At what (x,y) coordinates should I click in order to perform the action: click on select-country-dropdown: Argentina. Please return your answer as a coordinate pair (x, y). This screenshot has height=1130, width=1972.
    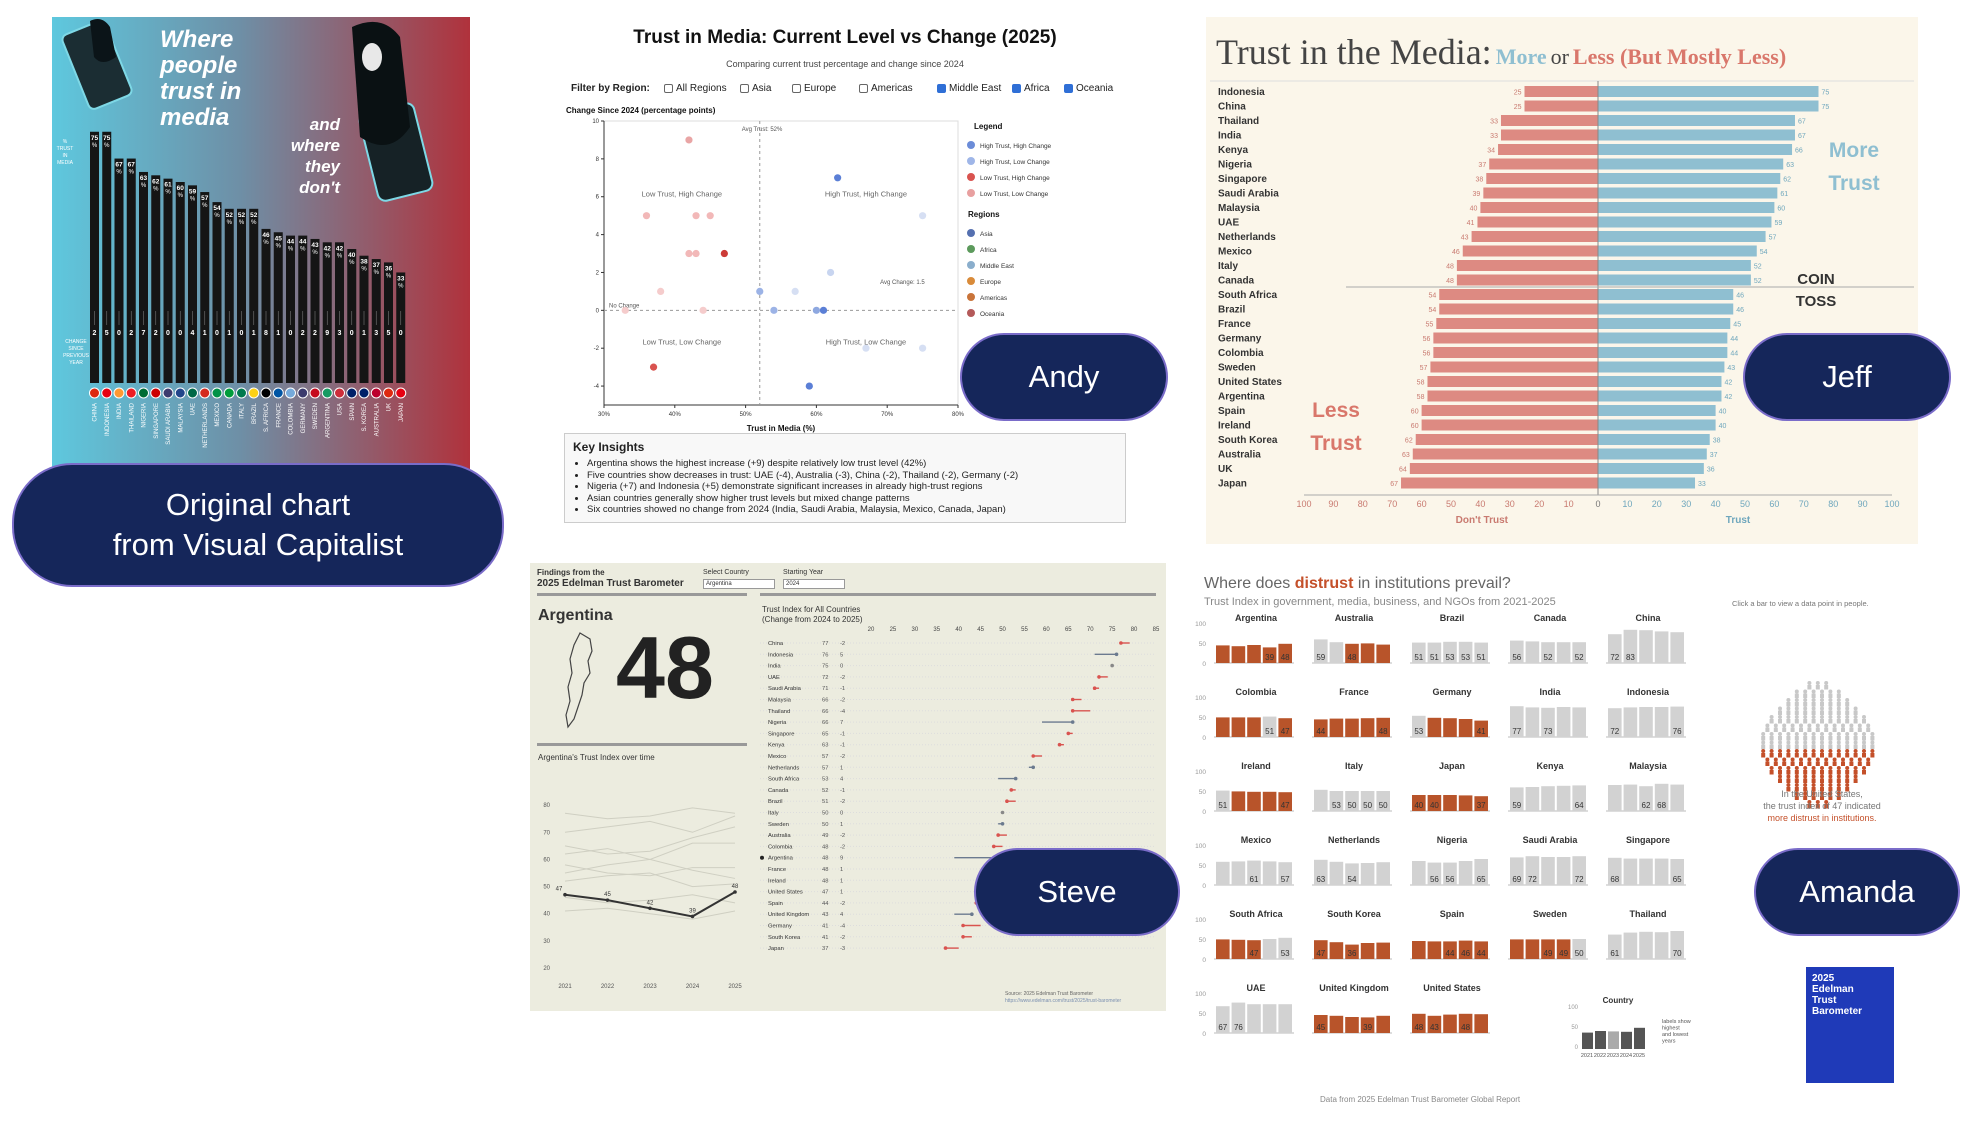
    Looking at the image, I should click on (739, 584).